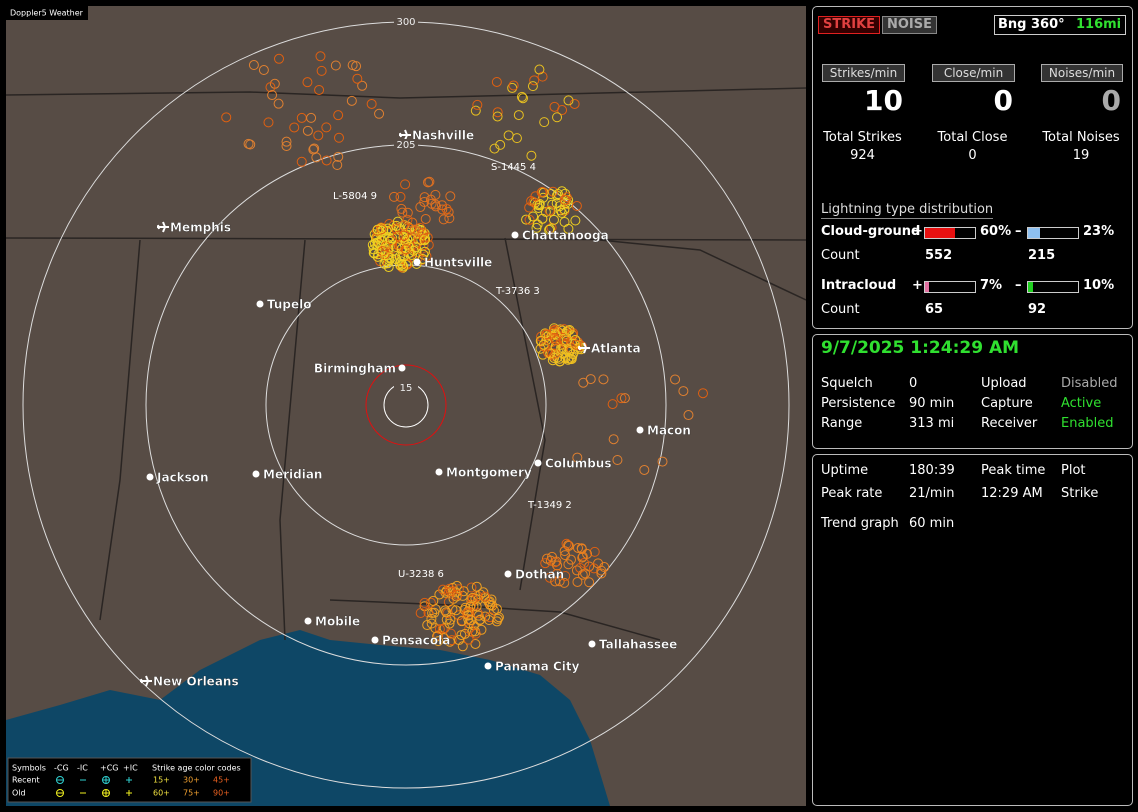 The image size is (1138, 812). I want to click on stat-field: 21/min, so click(932, 493).